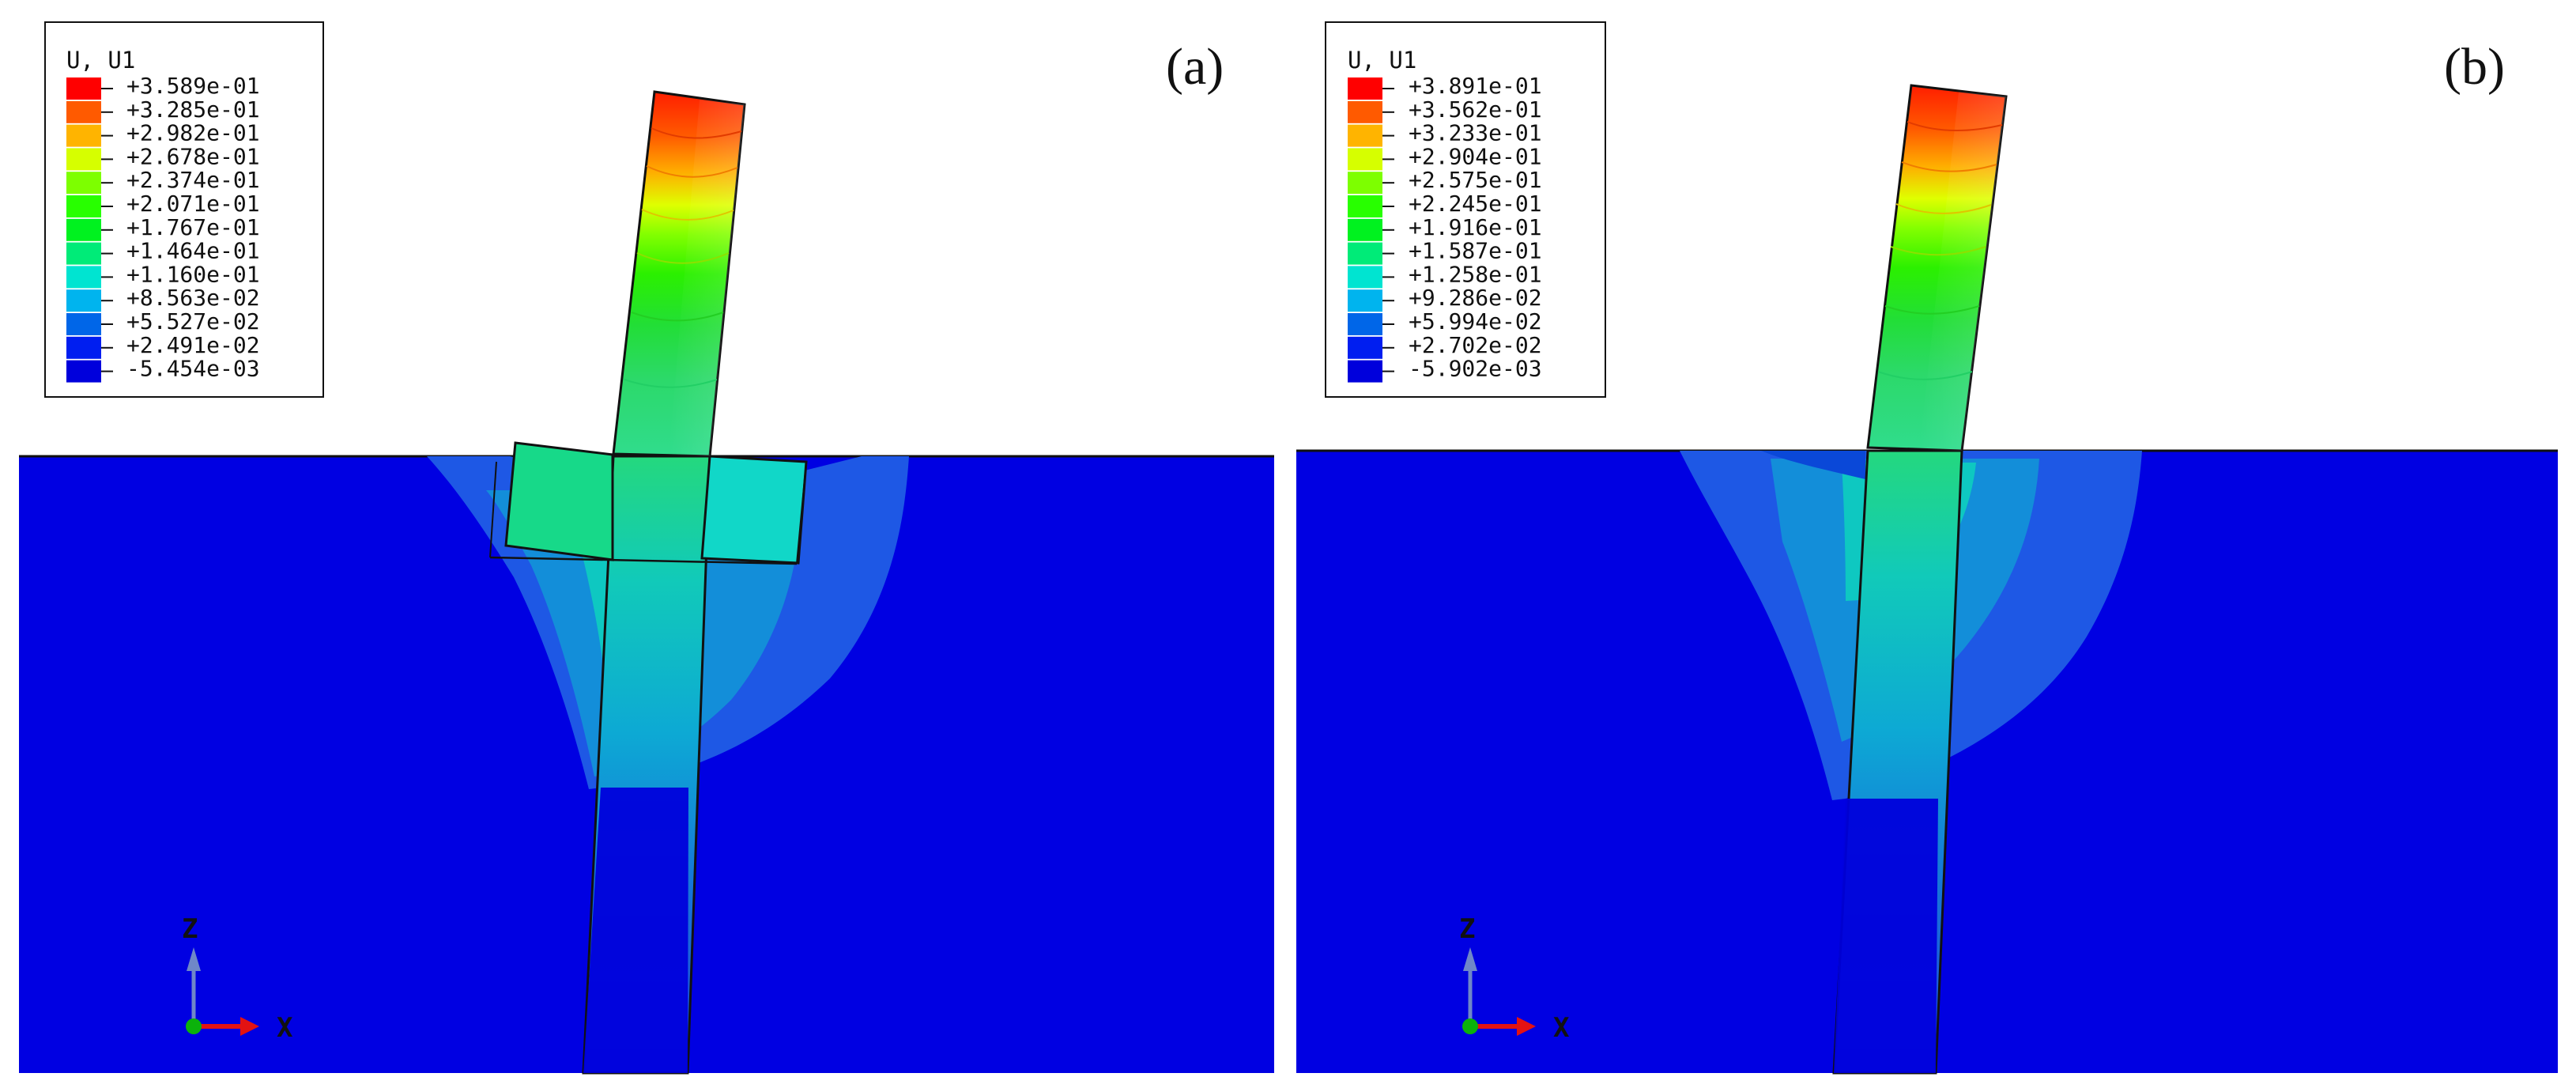 The height and width of the screenshot is (1092, 2576). Describe the element at coordinates (193, 204) in the screenshot. I see `legend-value: +2.071e-01` at that location.